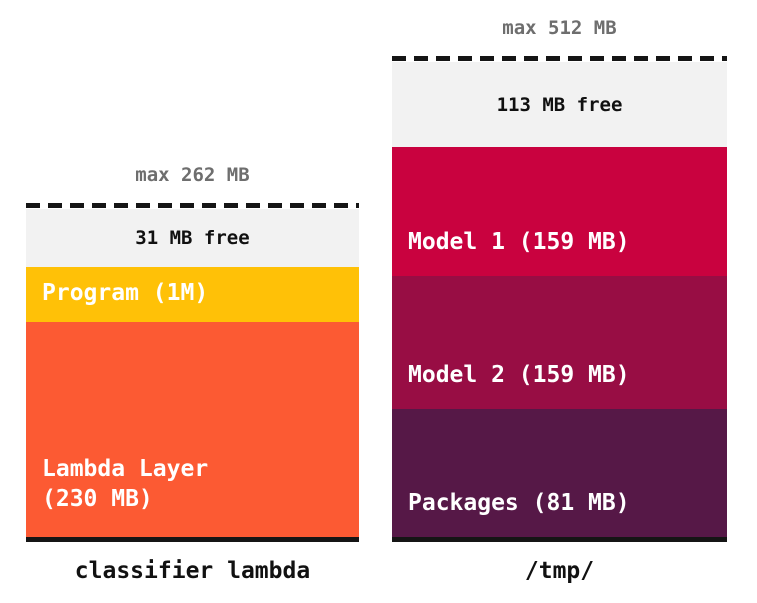 The height and width of the screenshot is (603, 757). I want to click on segment-model-2-label: Model 2 (159 MB), so click(511, 385).